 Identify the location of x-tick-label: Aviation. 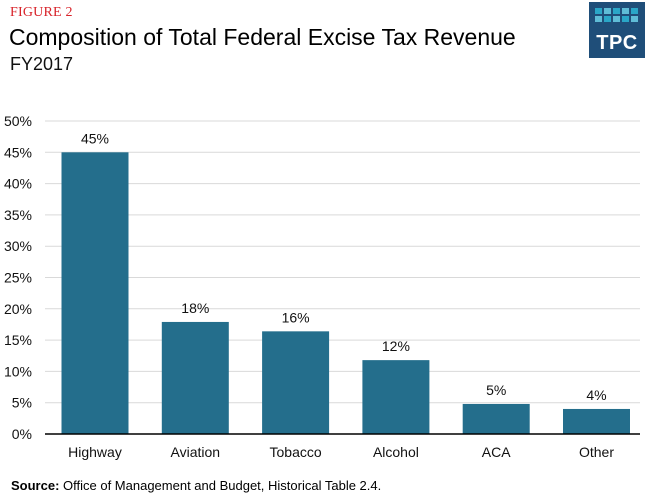
(196, 452).